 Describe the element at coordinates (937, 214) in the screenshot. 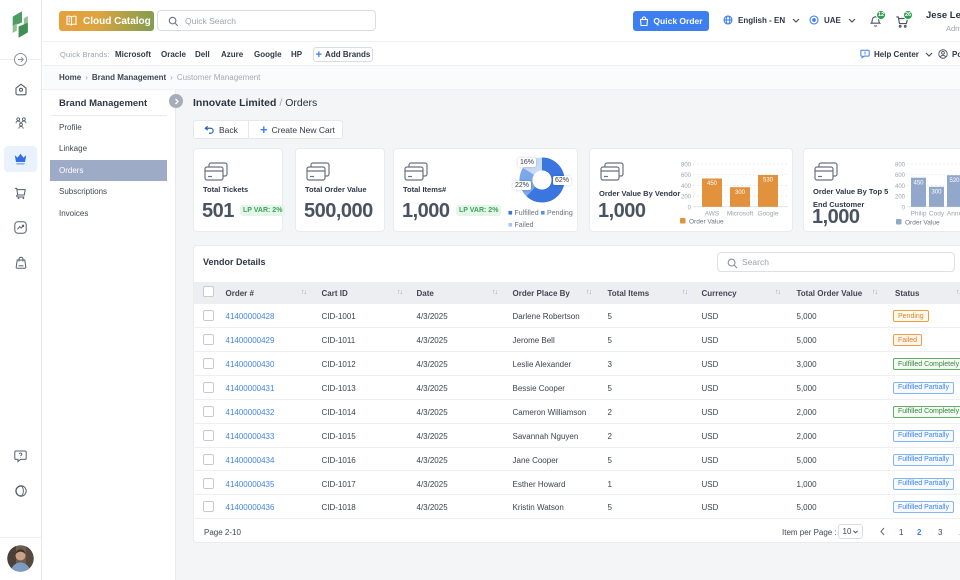

I see `svg-text: Cody` at that location.